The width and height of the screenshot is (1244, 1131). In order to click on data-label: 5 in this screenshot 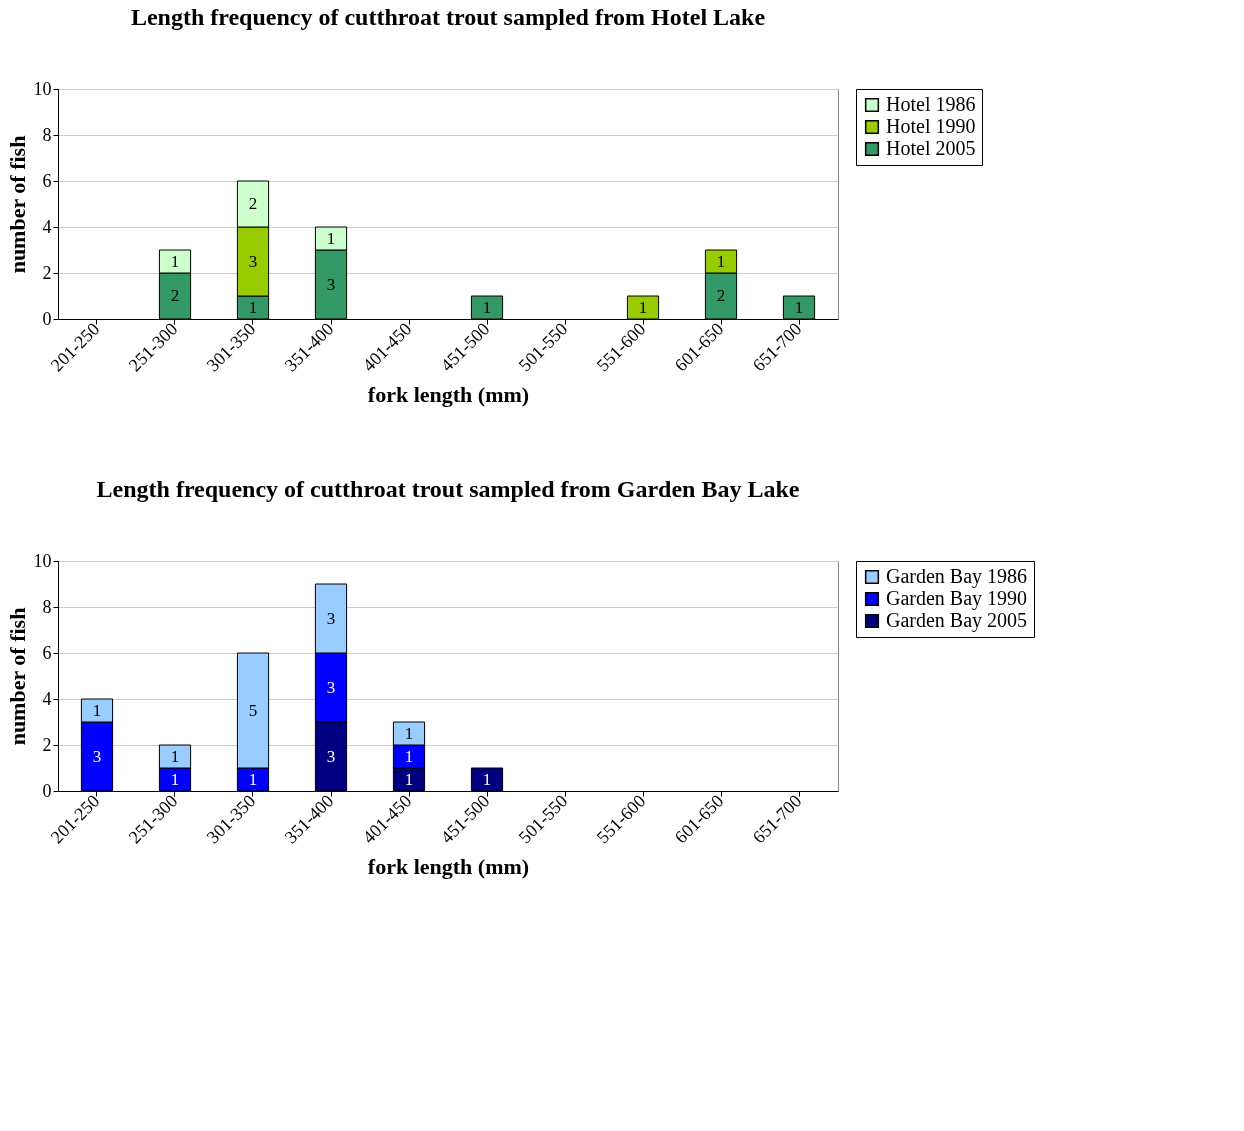, I will do `click(253, 710)`.